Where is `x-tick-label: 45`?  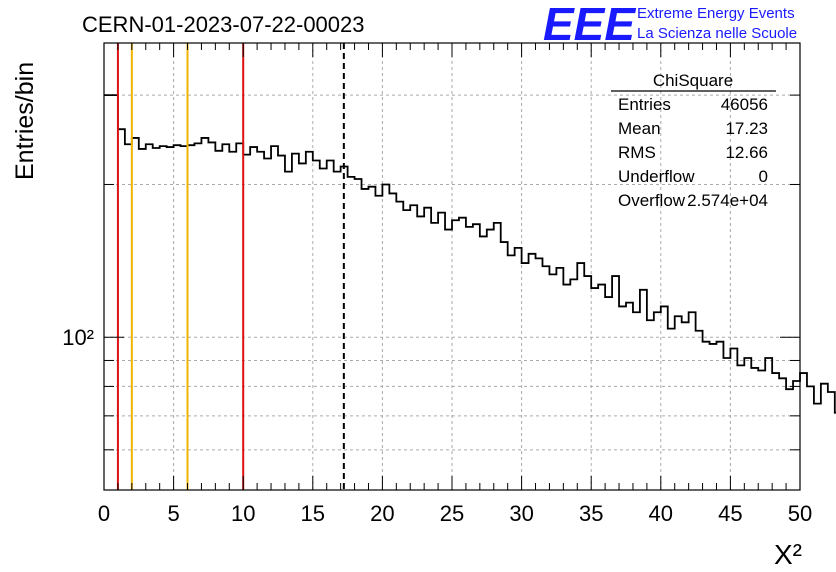 x-tick-label: 45 is located at coordinates (730, 513).